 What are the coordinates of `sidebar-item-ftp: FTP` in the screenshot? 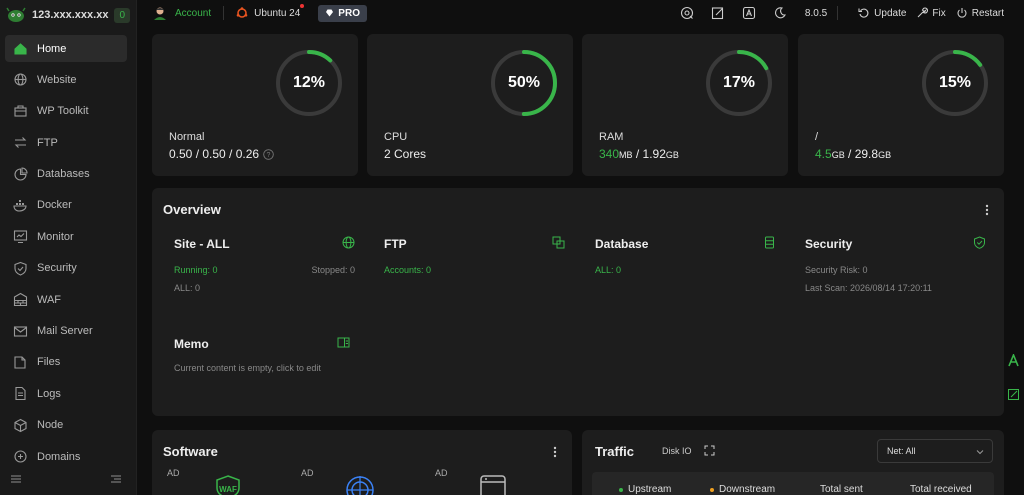 It's located at (66, 142).